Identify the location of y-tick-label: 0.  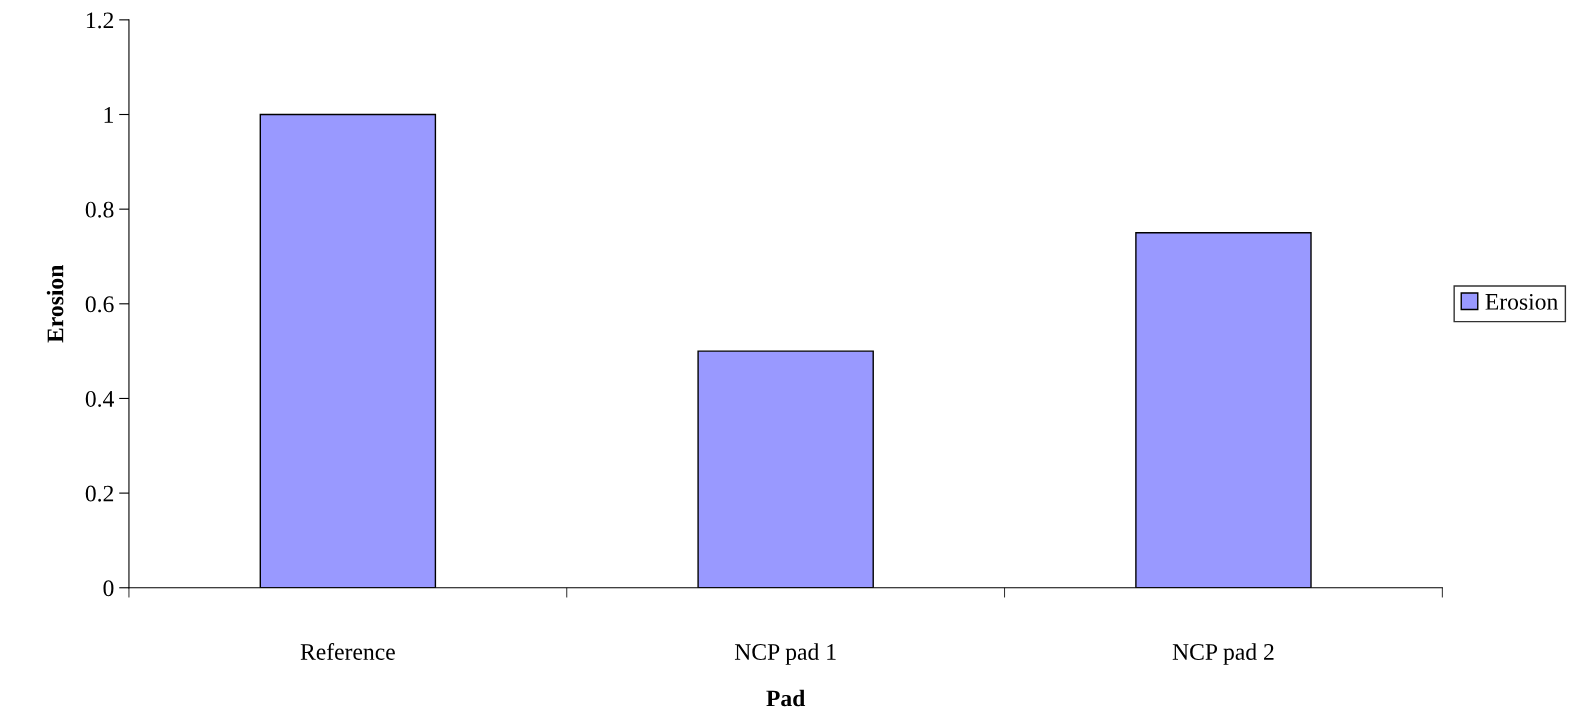
(108, 588).